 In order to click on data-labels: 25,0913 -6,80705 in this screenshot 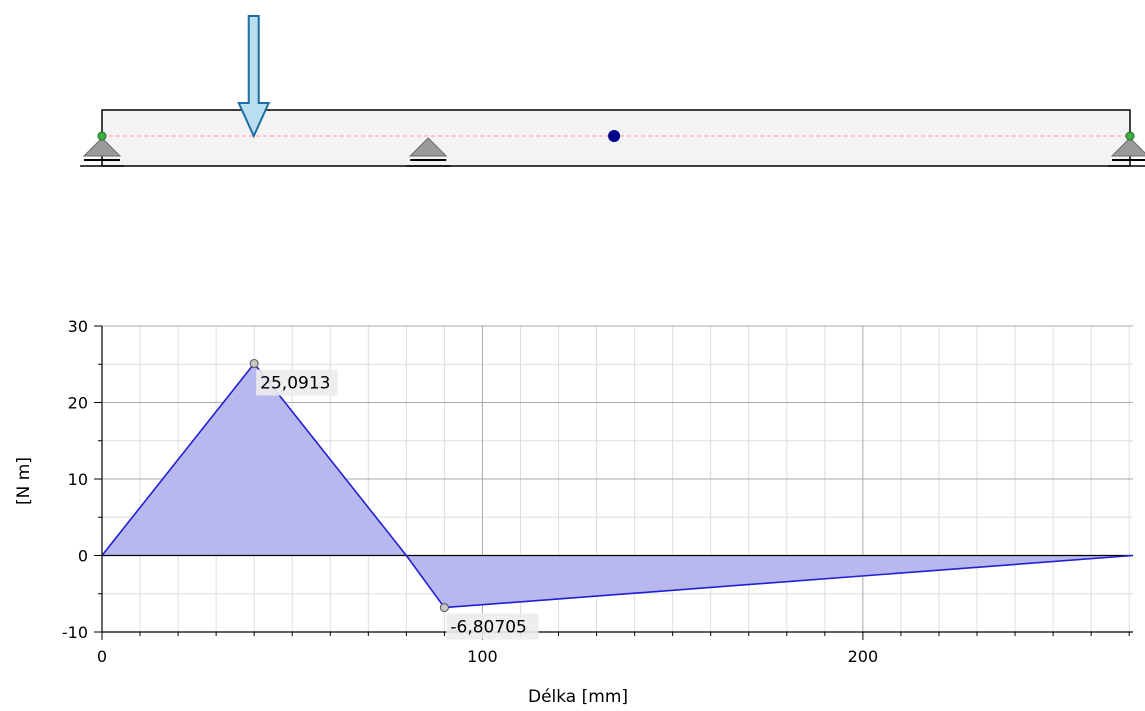, I will do `click(394, 499)`.